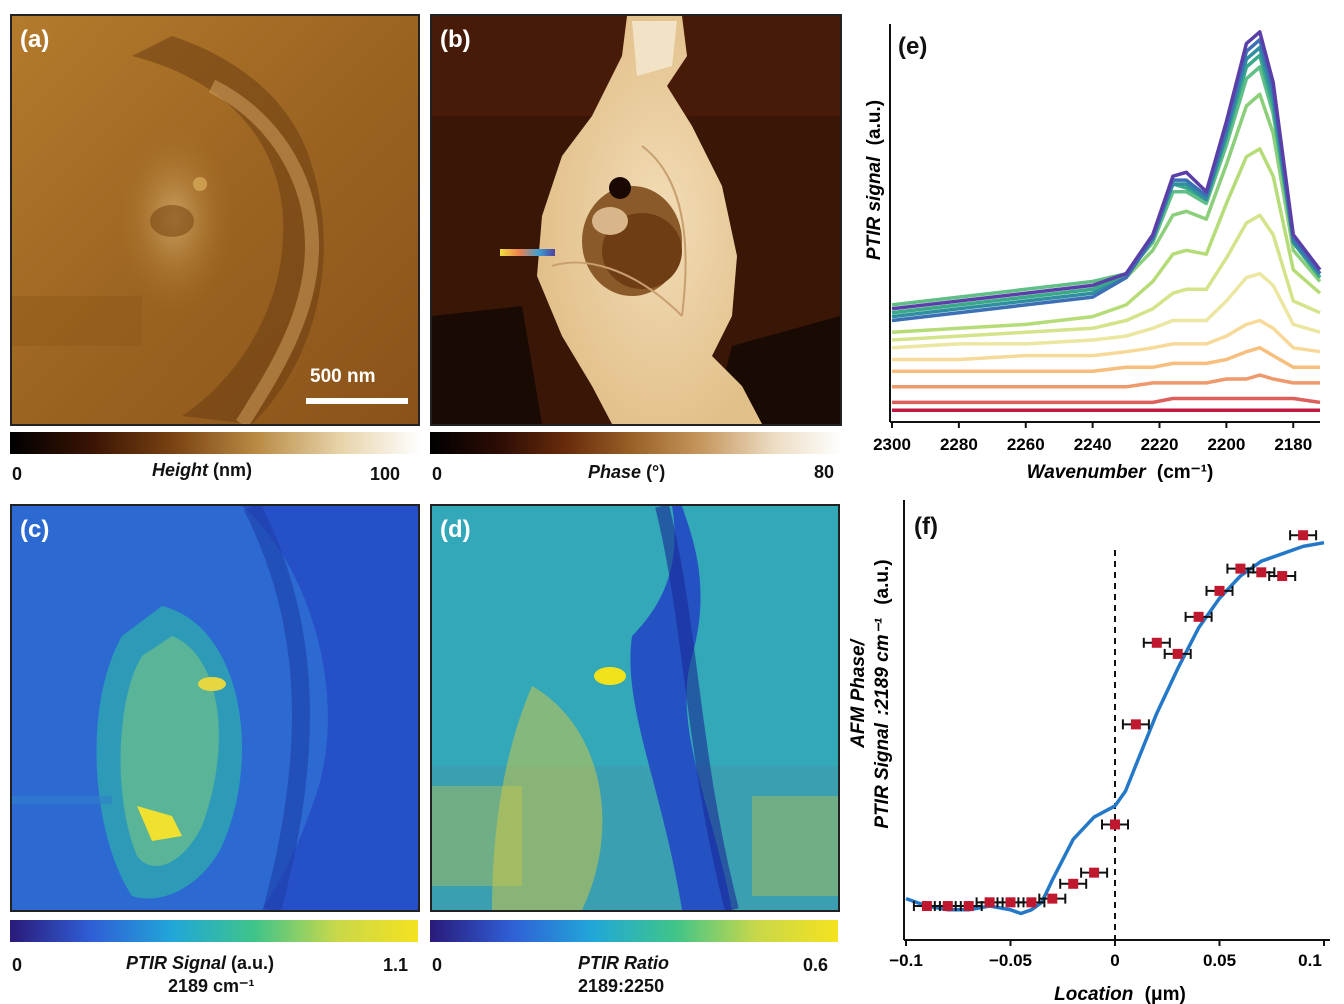 The height and width of the screenshot is (1004, 1344). I want to click on f-x-tick-label: −0.1, so click(906, 960).